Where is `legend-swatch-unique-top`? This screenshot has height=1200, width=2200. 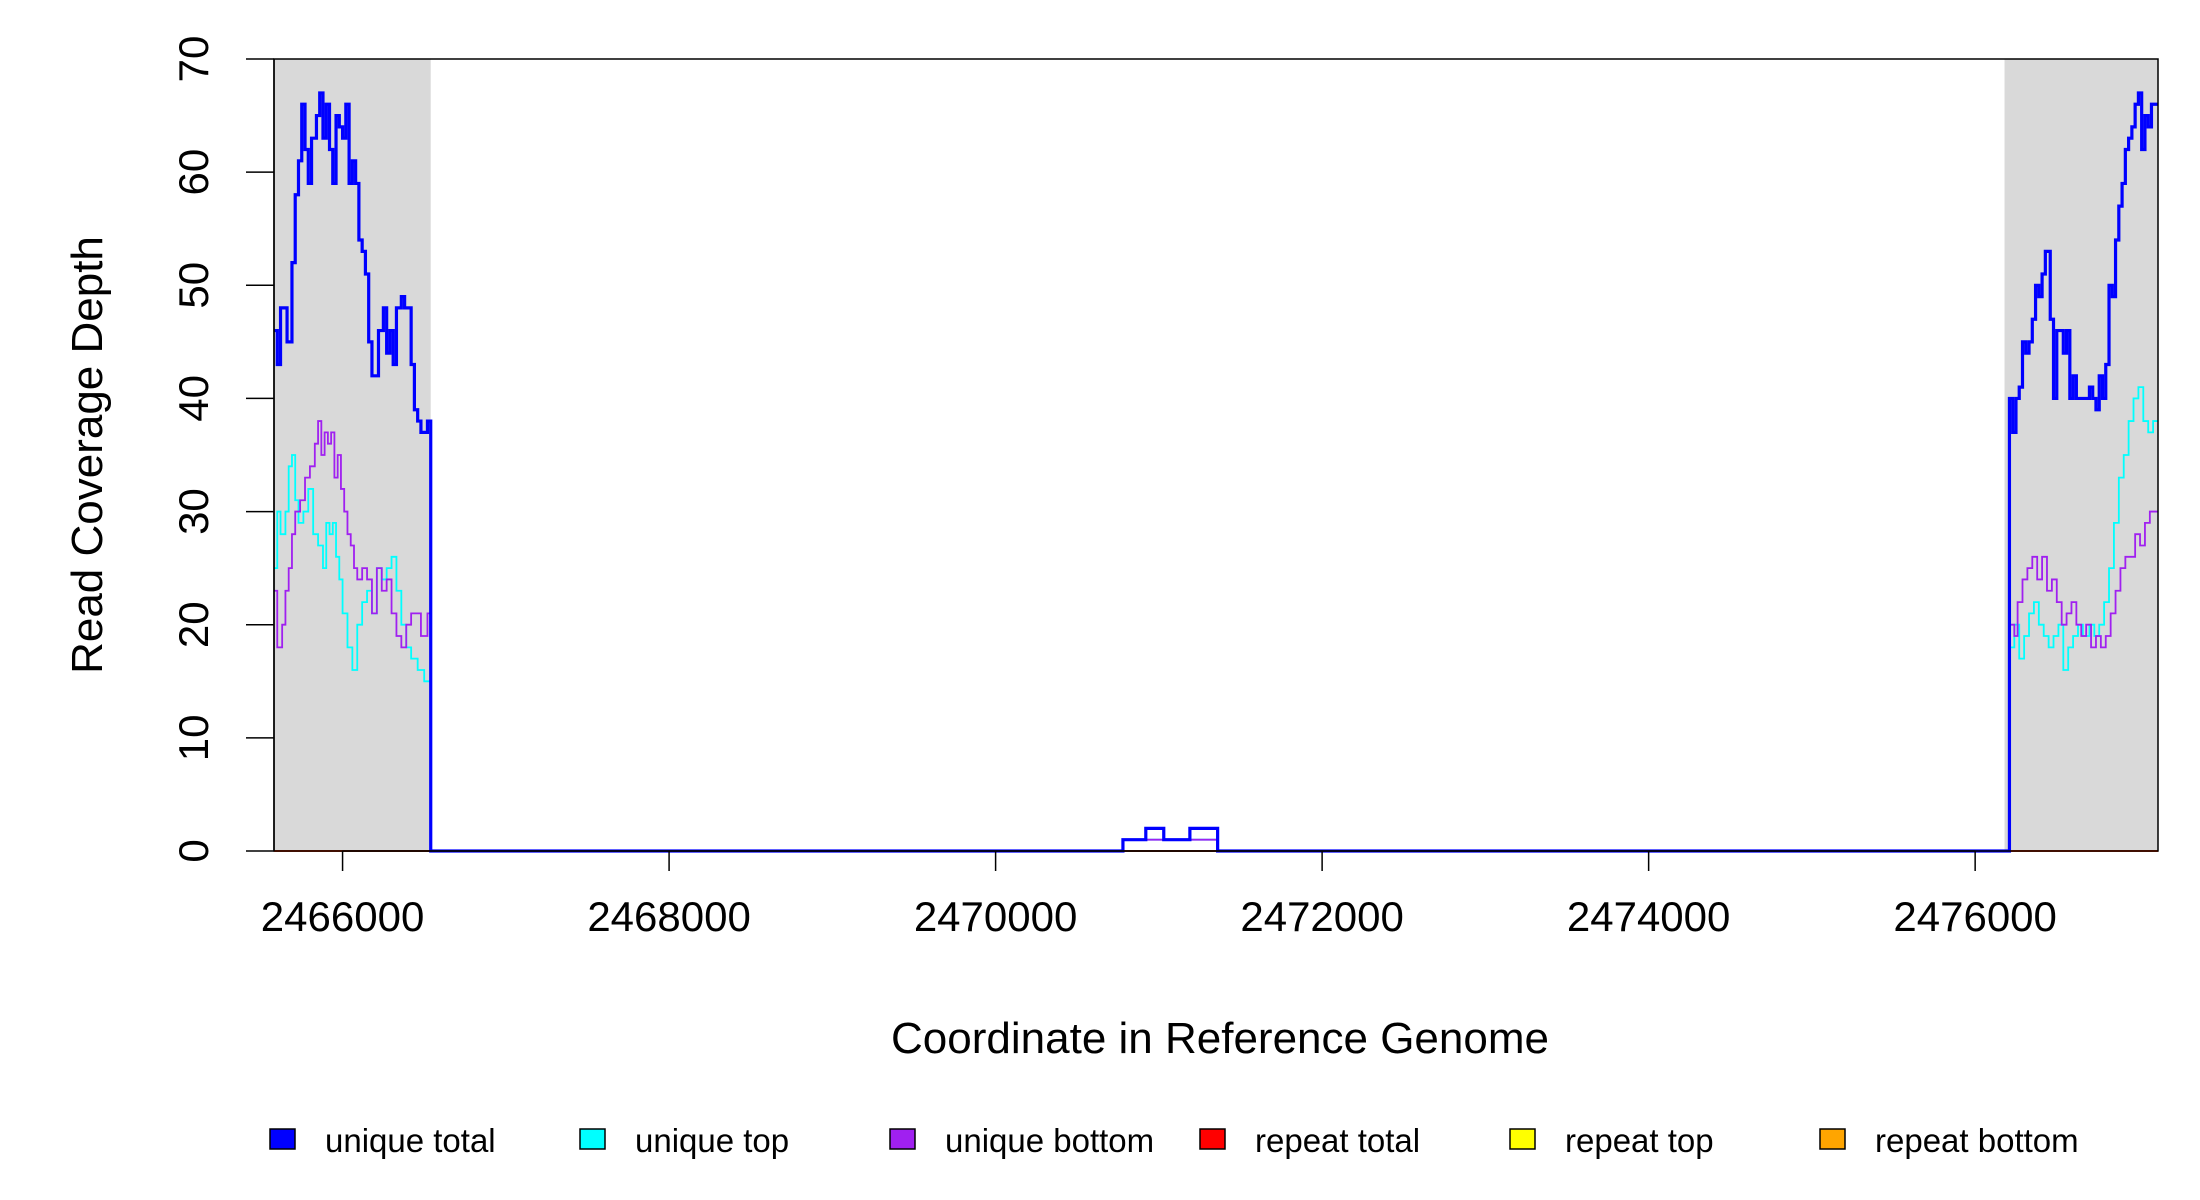
legend-swatch-unique-top is located at coordinates (592, 1139).